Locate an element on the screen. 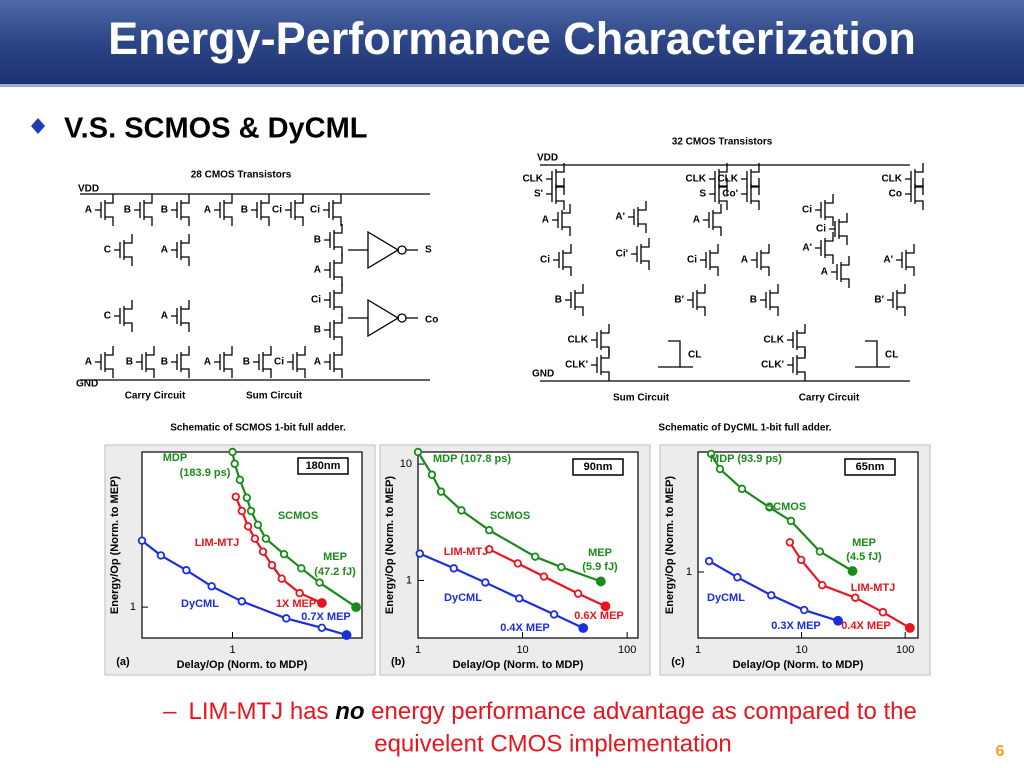  annotation: MEP is located at coordinates (335, 557).